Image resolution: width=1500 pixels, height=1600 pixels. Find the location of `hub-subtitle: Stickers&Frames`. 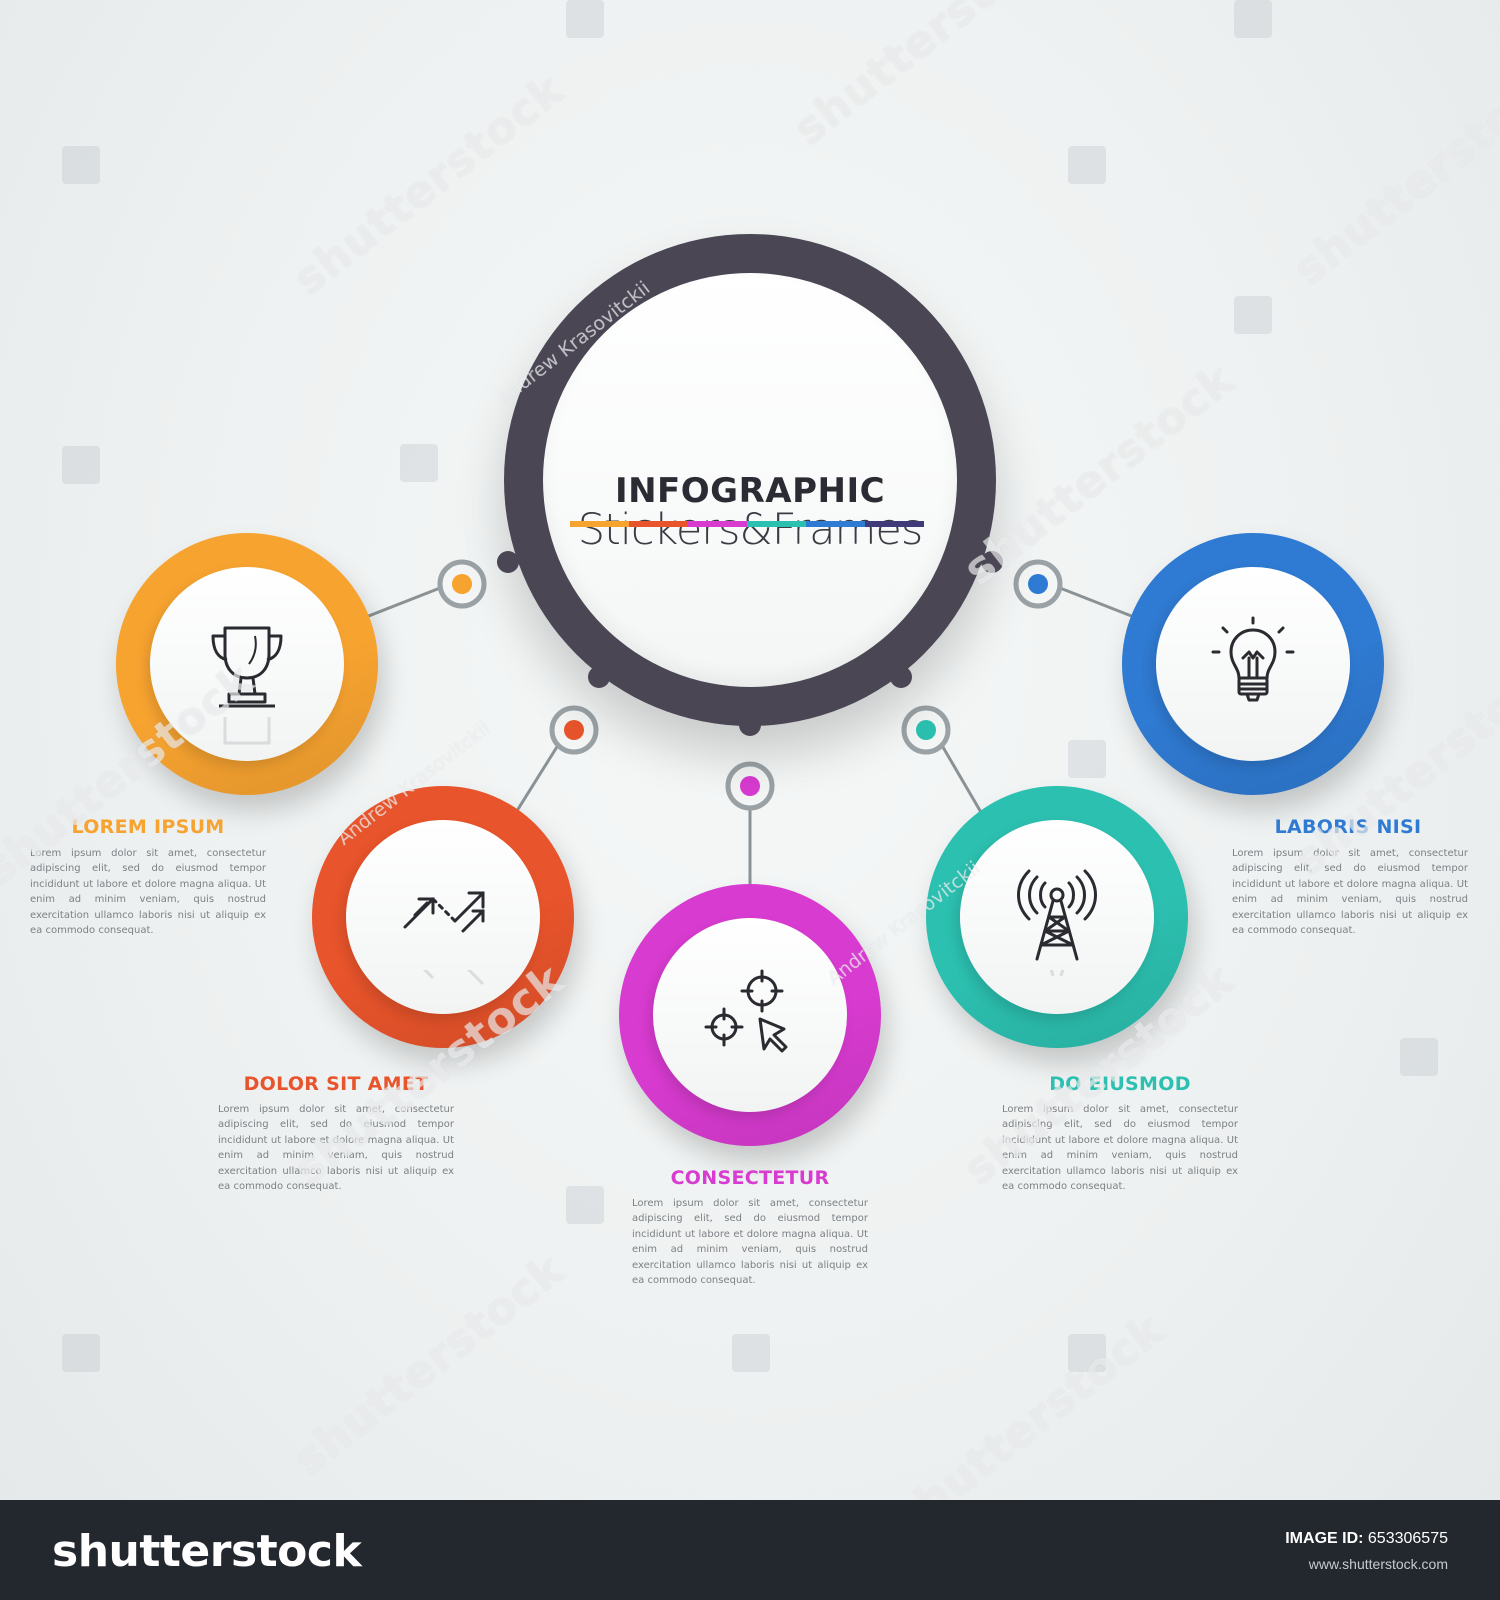

hub-subtitle: Stickers&Frames is located at coordinates (750, 530).